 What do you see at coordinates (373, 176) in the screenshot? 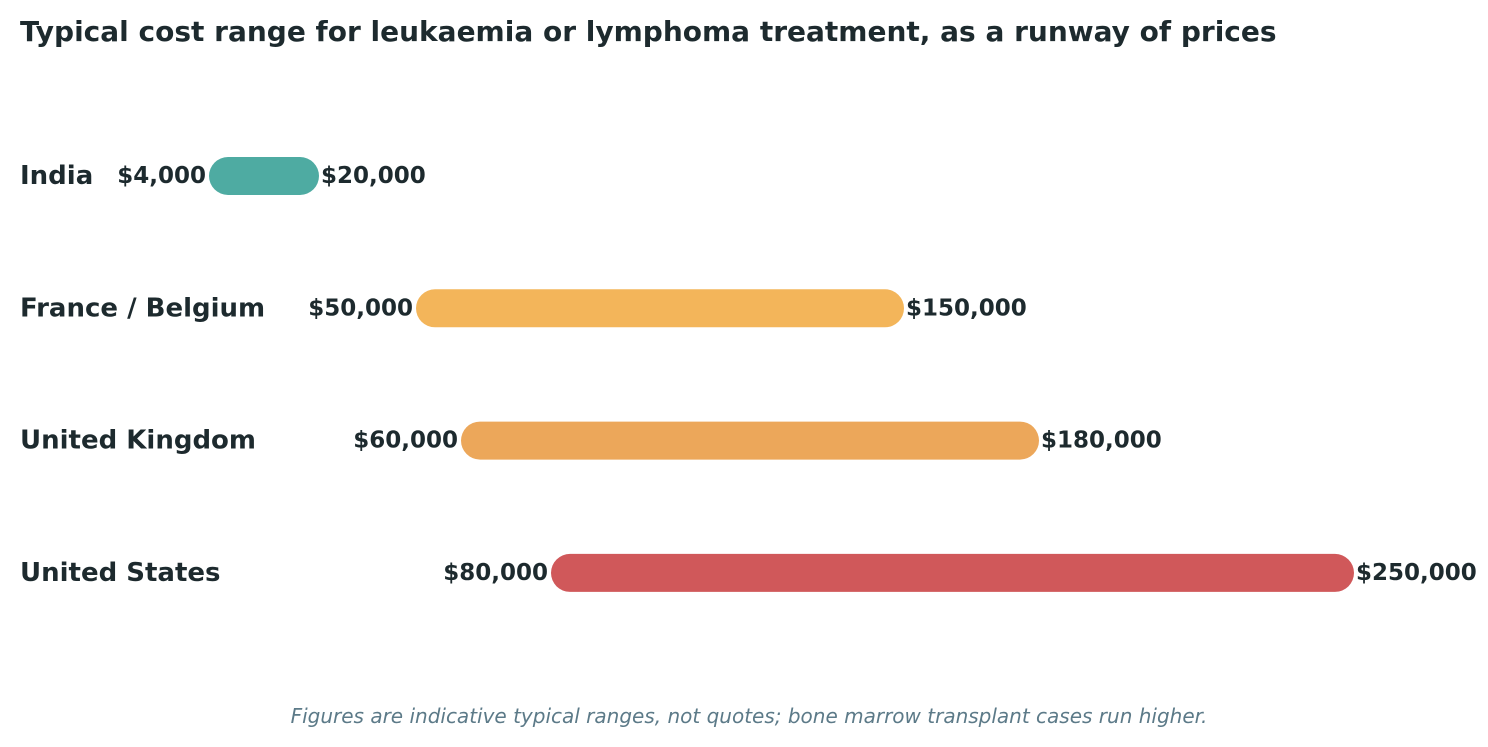
I see `high-value-label: $20,000` at bounding box center [373, 176].